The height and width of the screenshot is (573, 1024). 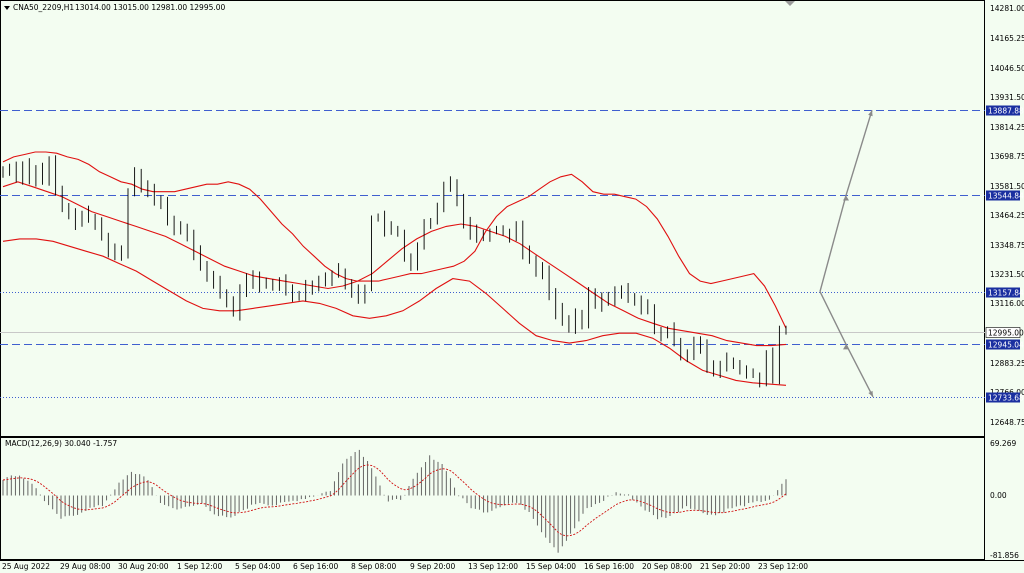 What do you see at coordinates (433, 566) in the screenshot?
I see `time-tick: 9 Sep 20:00` at bounding box center [433, 566].